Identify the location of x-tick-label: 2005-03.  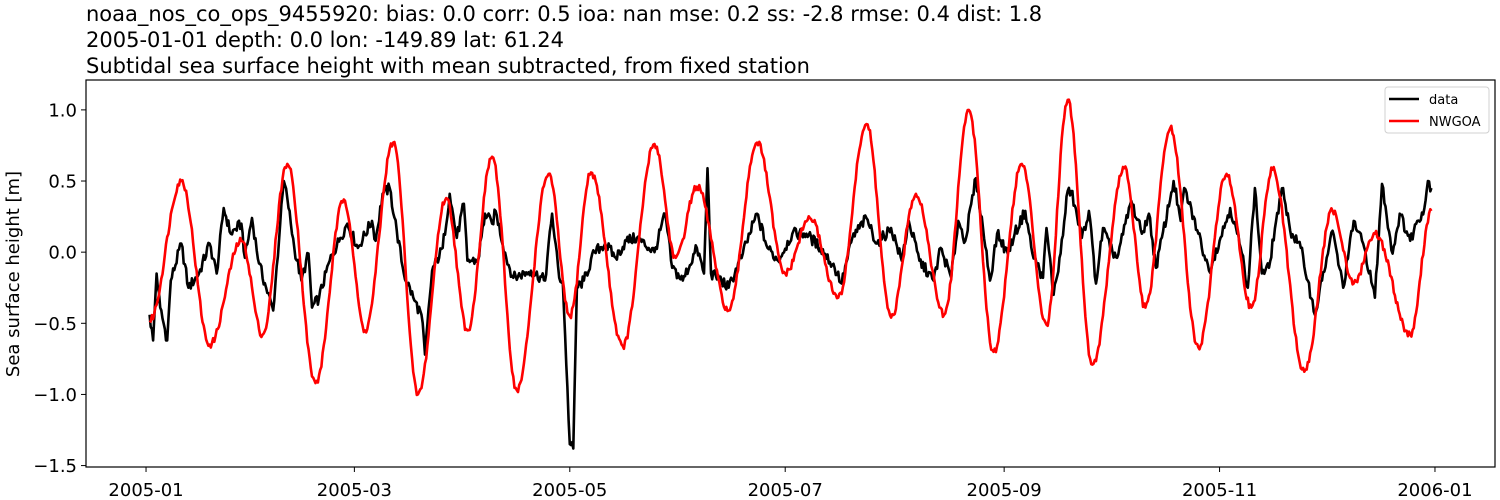
(354, 490).